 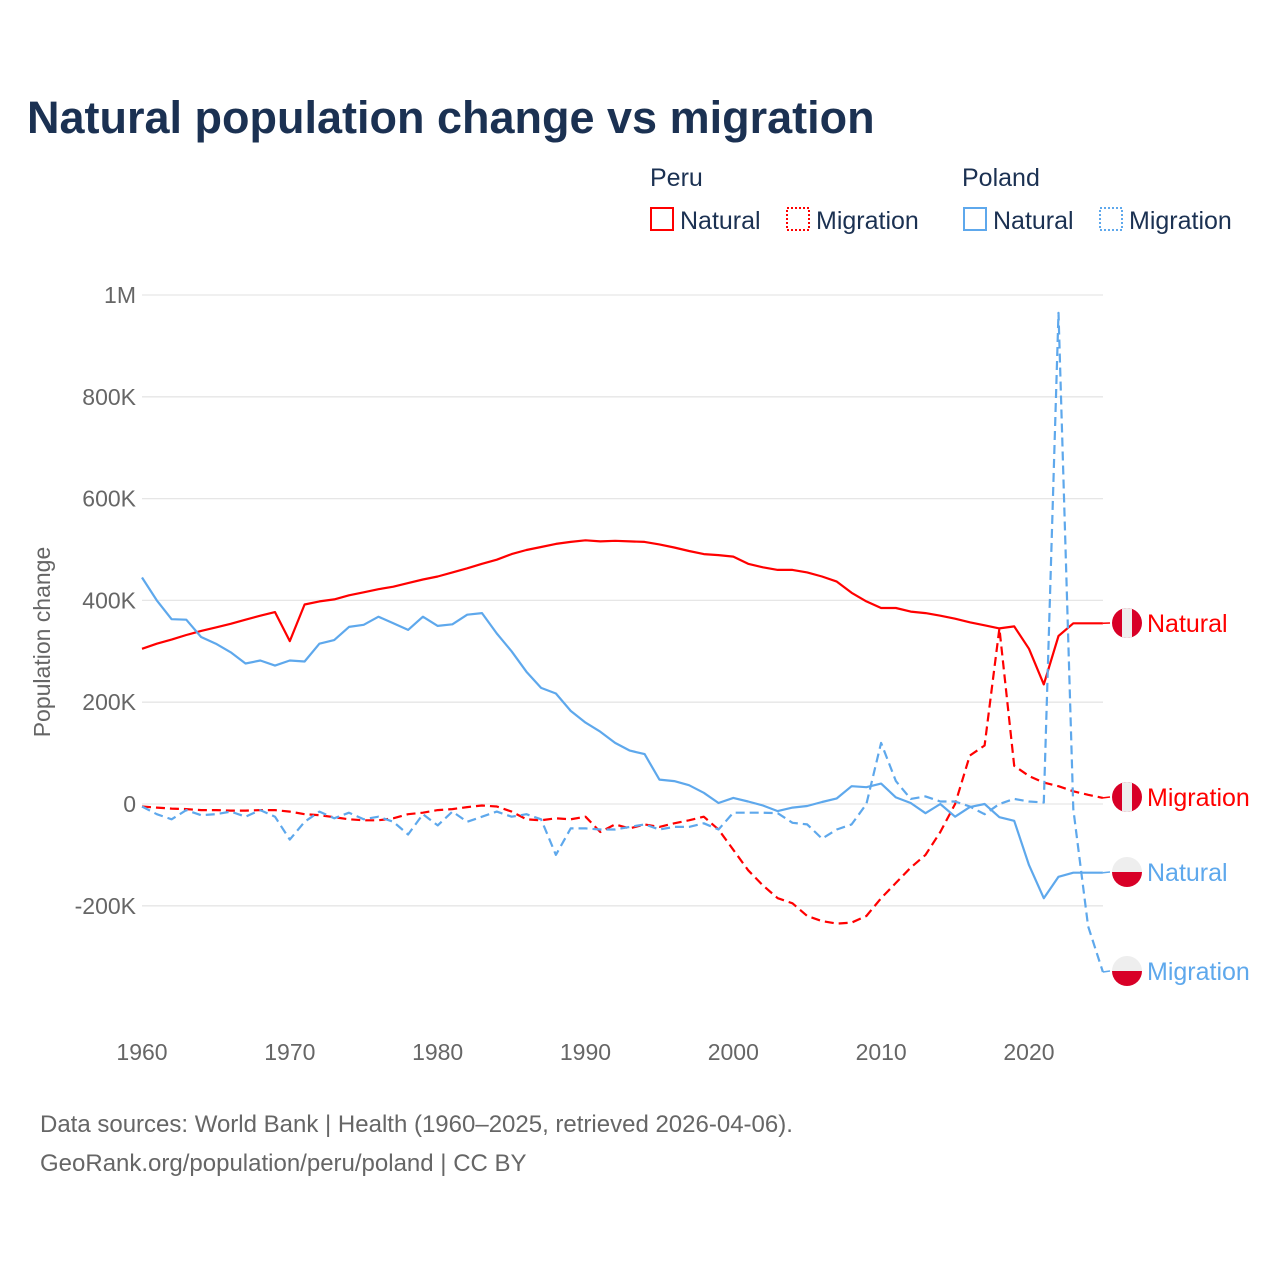 I want to click on legend-label-poland-natural: Natural, so click(x=1033, y=221).